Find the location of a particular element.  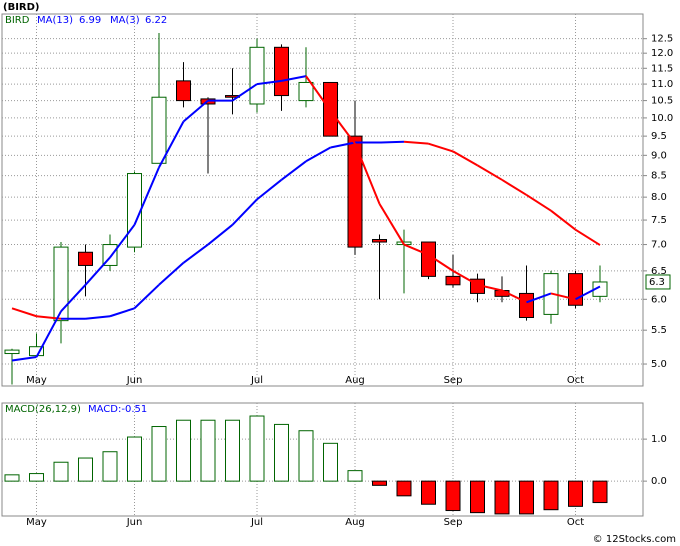

y-tick-label: 10.5 is located at coordinates (662, 101).